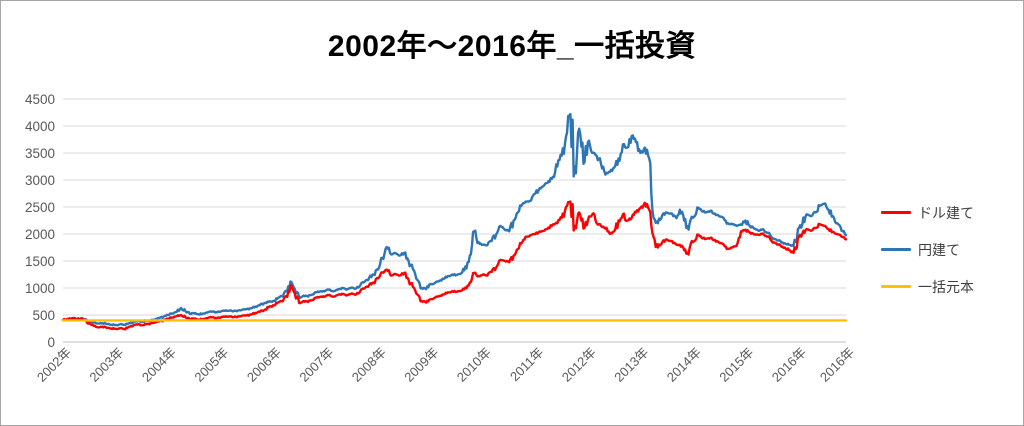 The height and width of the screenshot is (426, 1024). I want to click on legend-swatch-principal, so click(896, 286).